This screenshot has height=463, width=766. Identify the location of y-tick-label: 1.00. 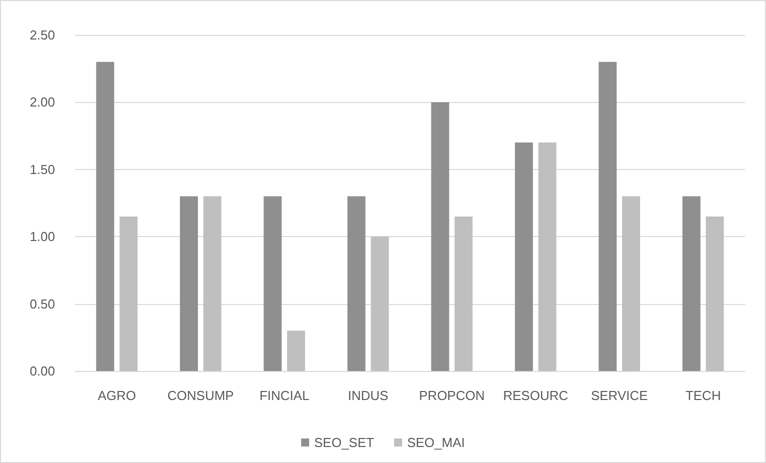
(42, 236).